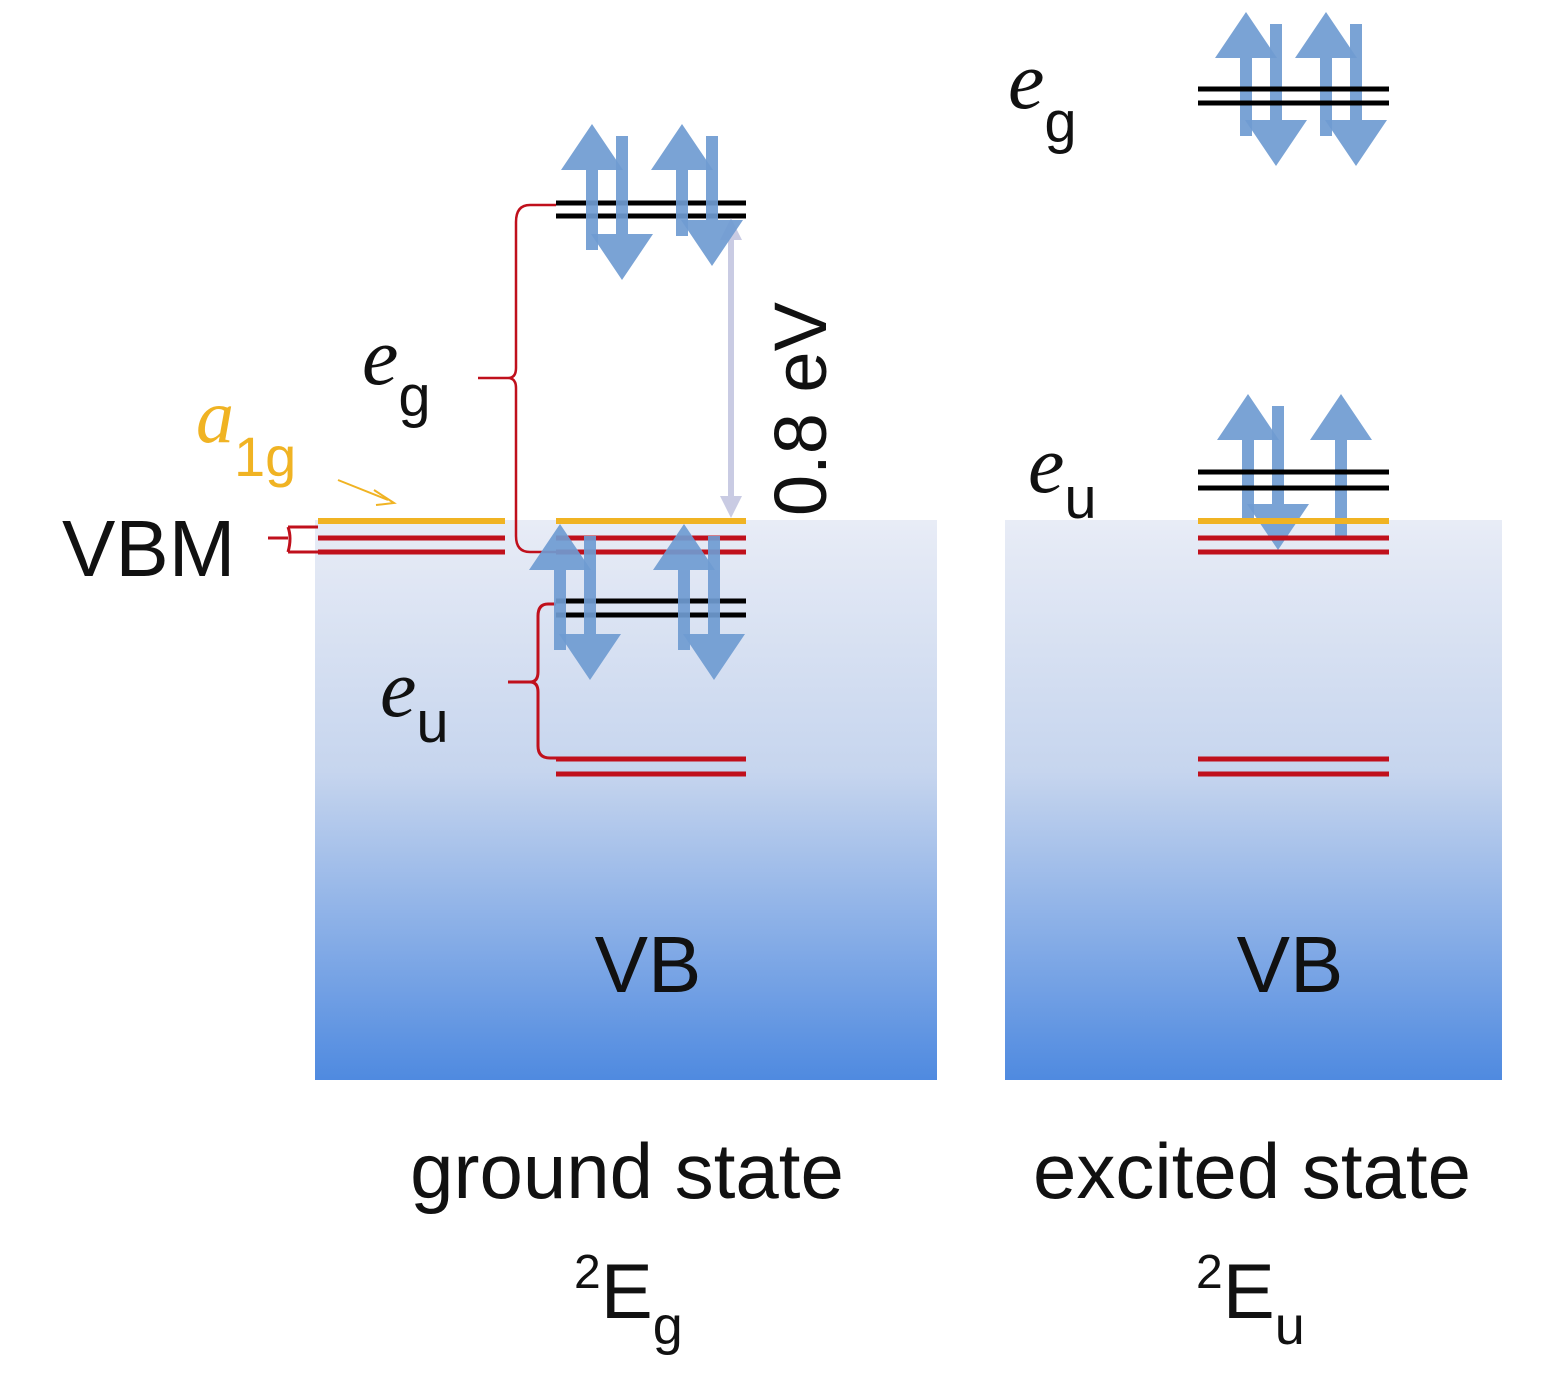  I want to click on excited-eg-main: e, so click(1026, 80).